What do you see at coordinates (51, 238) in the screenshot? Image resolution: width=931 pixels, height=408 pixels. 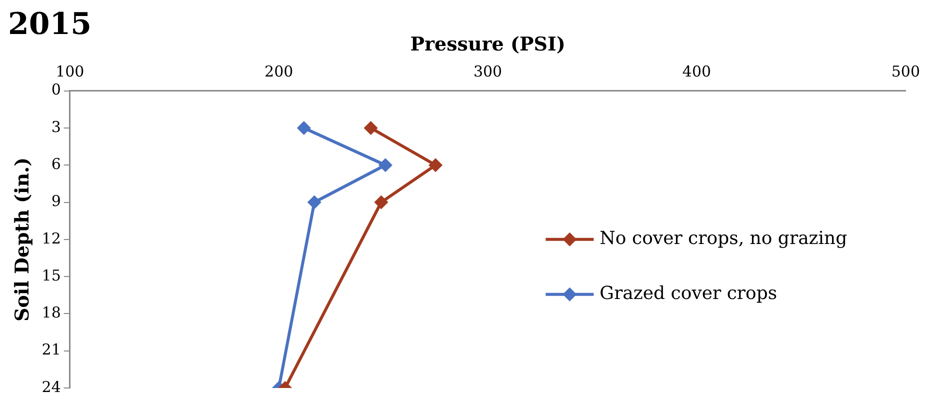 I see `y-tick-label: 12` at bounding box center [51, 238].